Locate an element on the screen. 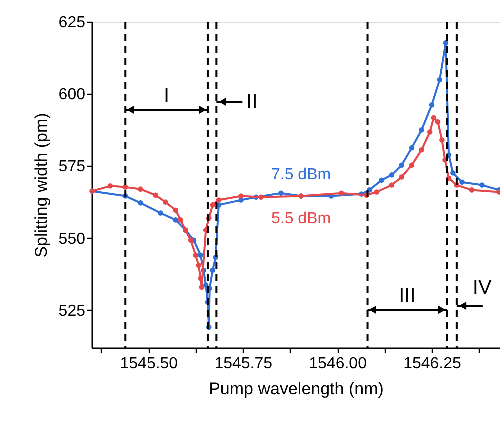 Image resolution: width=500 pixels, height=430 pixels. annotation: I is located at coordinates (167, 96).